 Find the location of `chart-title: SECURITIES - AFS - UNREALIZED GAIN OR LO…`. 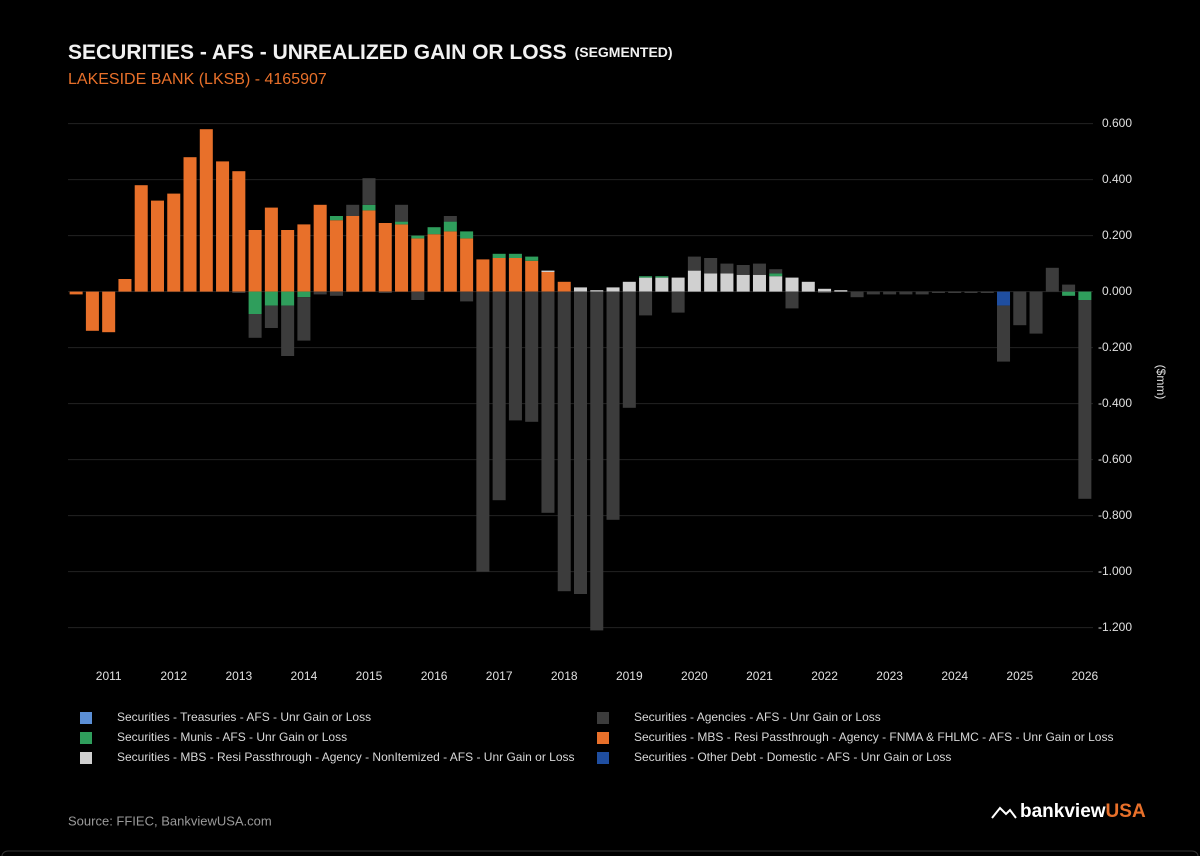

chart-title: SECURITIES - AFS - UNREALIZED GAIN OR LO… is located at coordinates (317, 52).